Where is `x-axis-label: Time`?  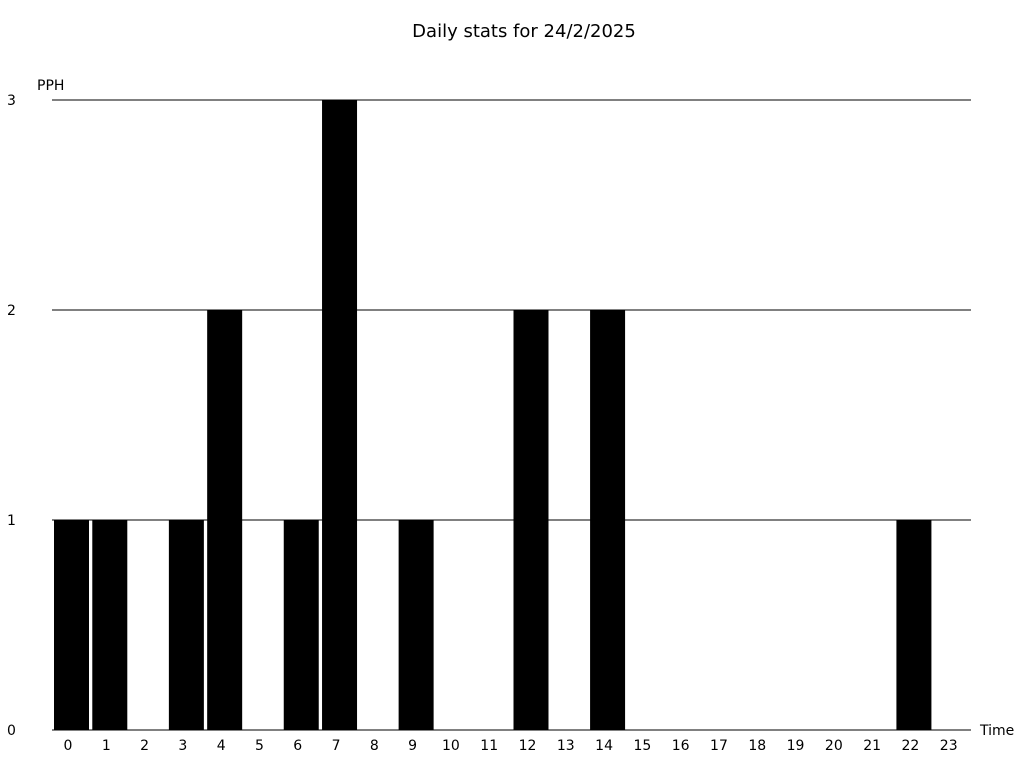 x-axis-label: Time is located at coordinates (996, 731).